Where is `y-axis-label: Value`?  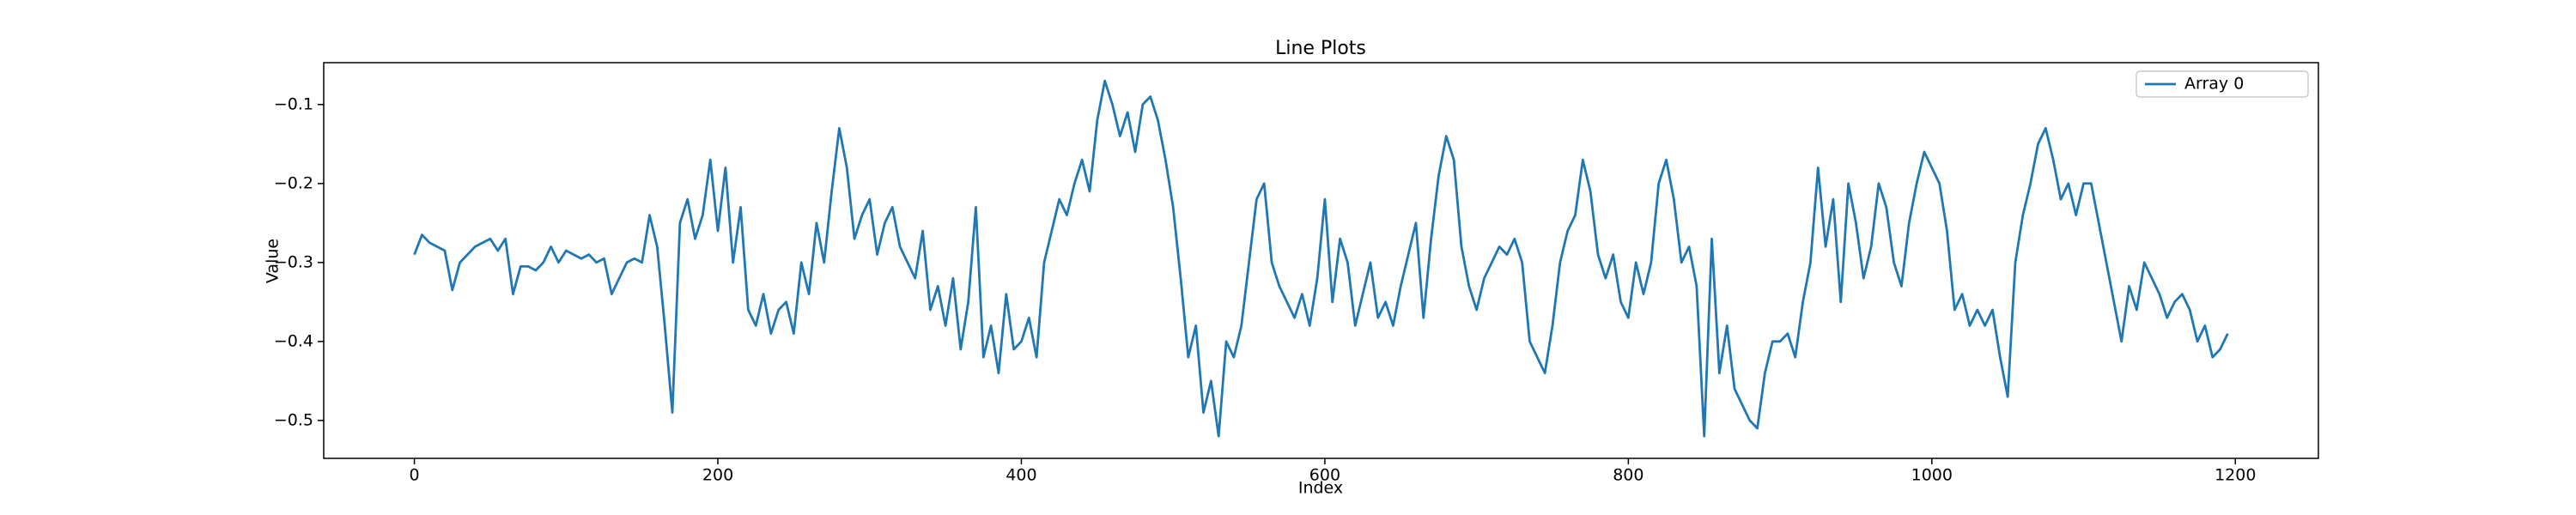
y-axis-label: Value is located at coordinates (273, 261).